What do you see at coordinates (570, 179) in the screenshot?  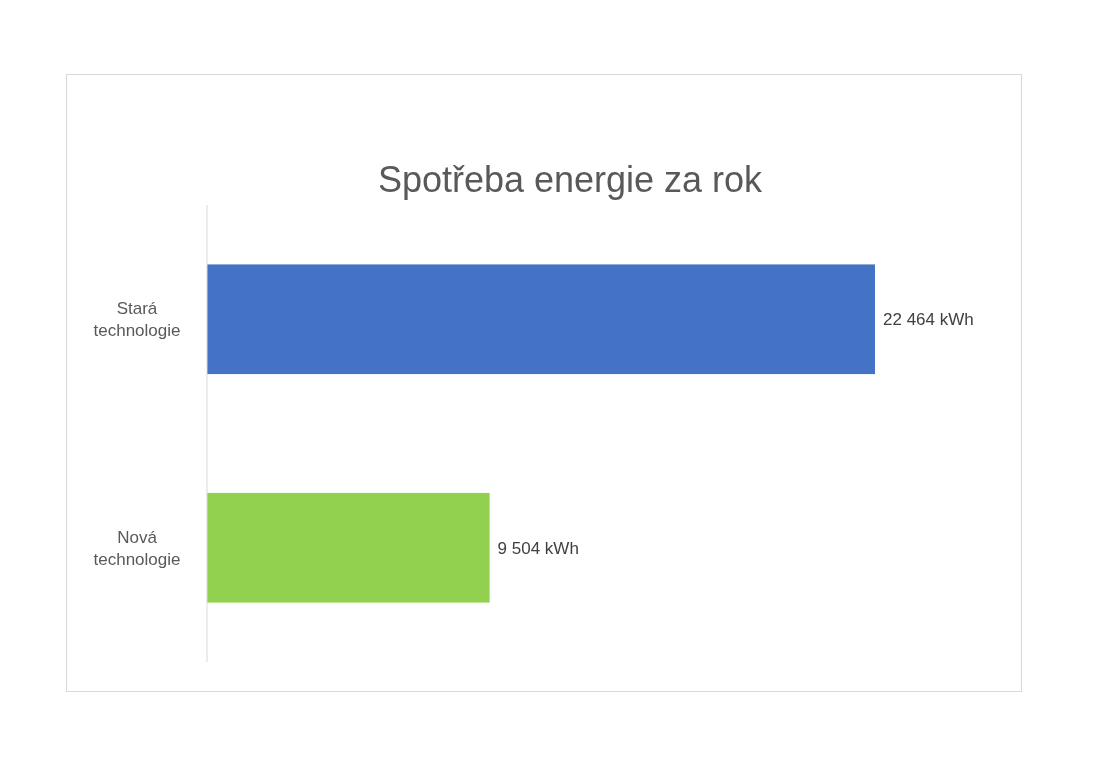 I see `chart-title: Spotřeba energie za rok` at bounding box center [570, 179].